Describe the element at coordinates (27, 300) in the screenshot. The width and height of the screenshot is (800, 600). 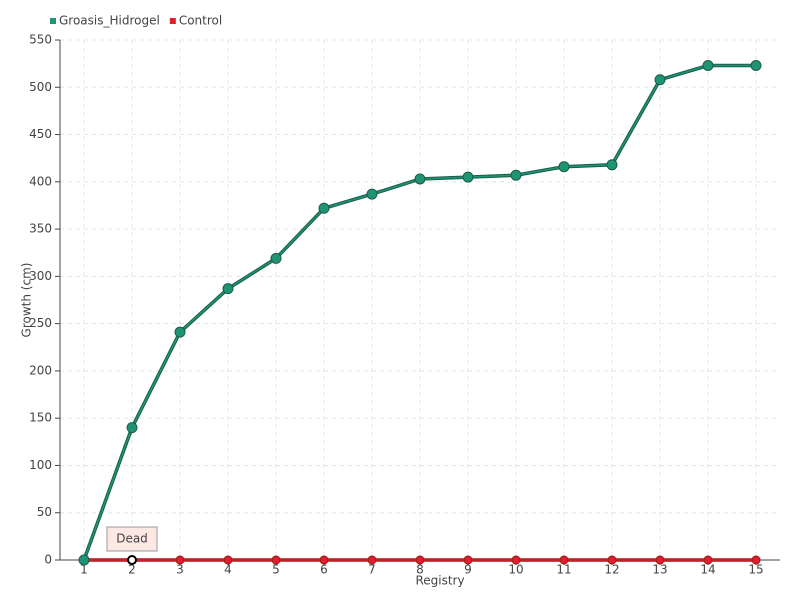
I see `y-axis-label: Growth (cm)` at that location.